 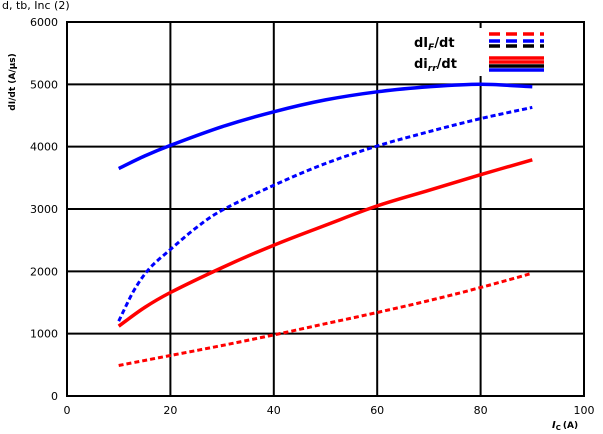 I want to click on y-tick-label: 6000, so click(x=44, y=22).